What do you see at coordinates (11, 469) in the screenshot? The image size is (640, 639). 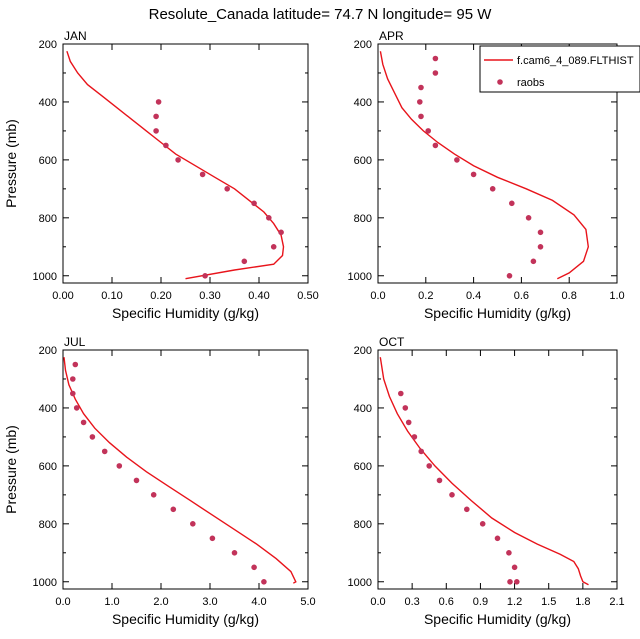 I see `y-axis-label: Pressure (mb)` at bounding box center [11, 469].